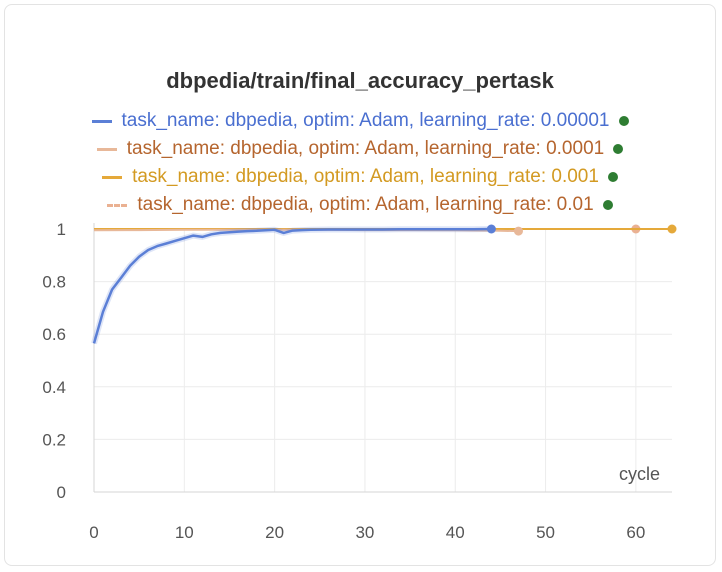 The width and height of the screenshot is (722, 572). Describe the element at coordinates (93, 532) in the screenshot. I see `x-tick-label: 0` at that location.